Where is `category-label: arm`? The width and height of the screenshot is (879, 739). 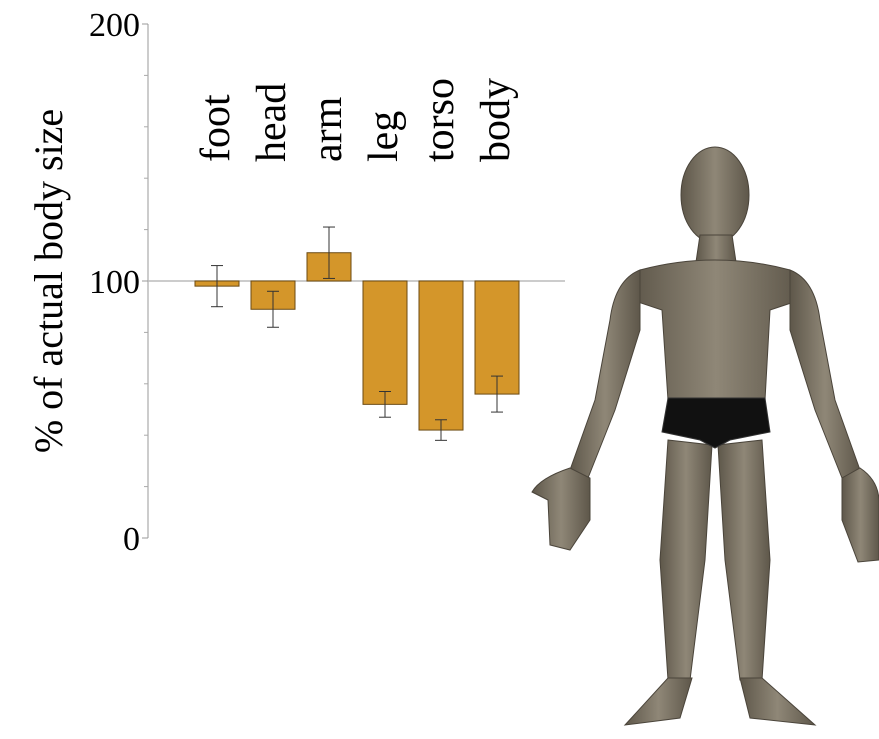 category-label: arm is located at coordinates (328, 129).